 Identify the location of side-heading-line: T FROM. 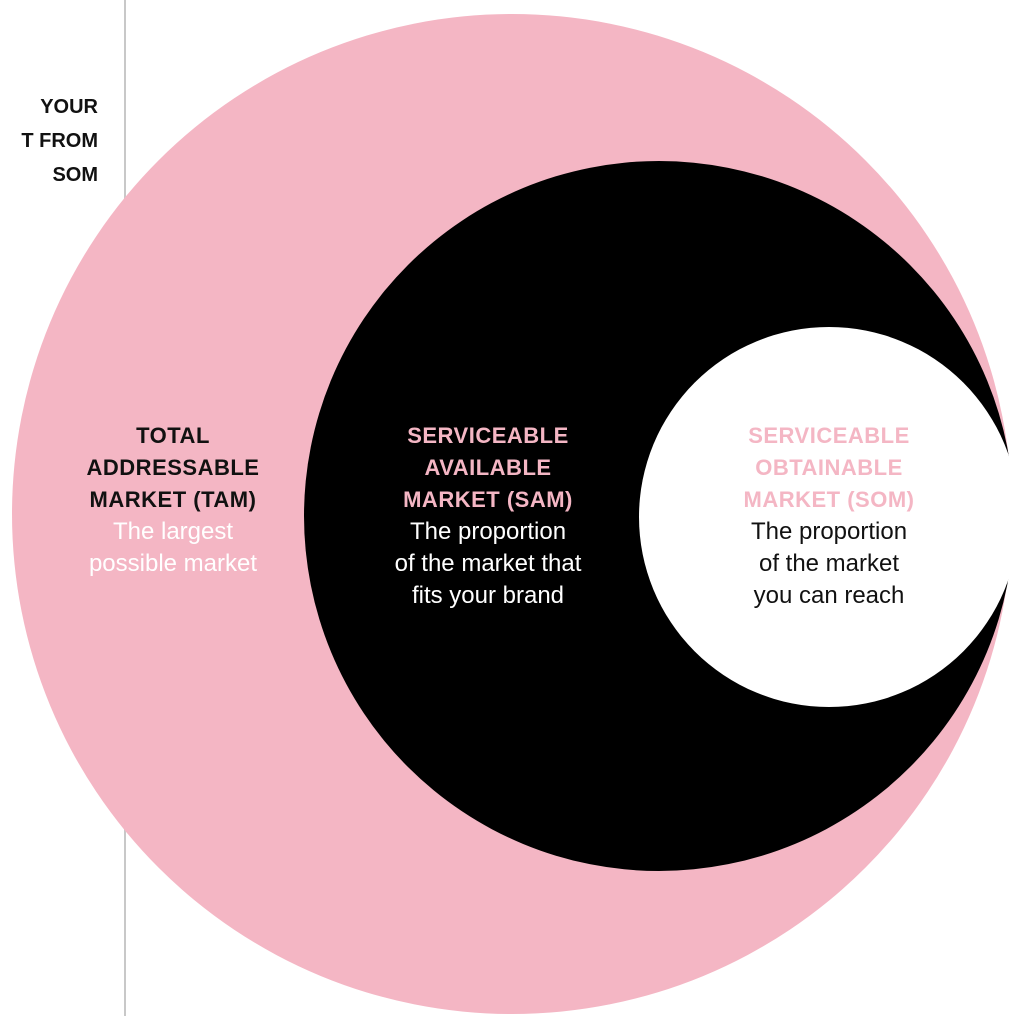
(59, 141).